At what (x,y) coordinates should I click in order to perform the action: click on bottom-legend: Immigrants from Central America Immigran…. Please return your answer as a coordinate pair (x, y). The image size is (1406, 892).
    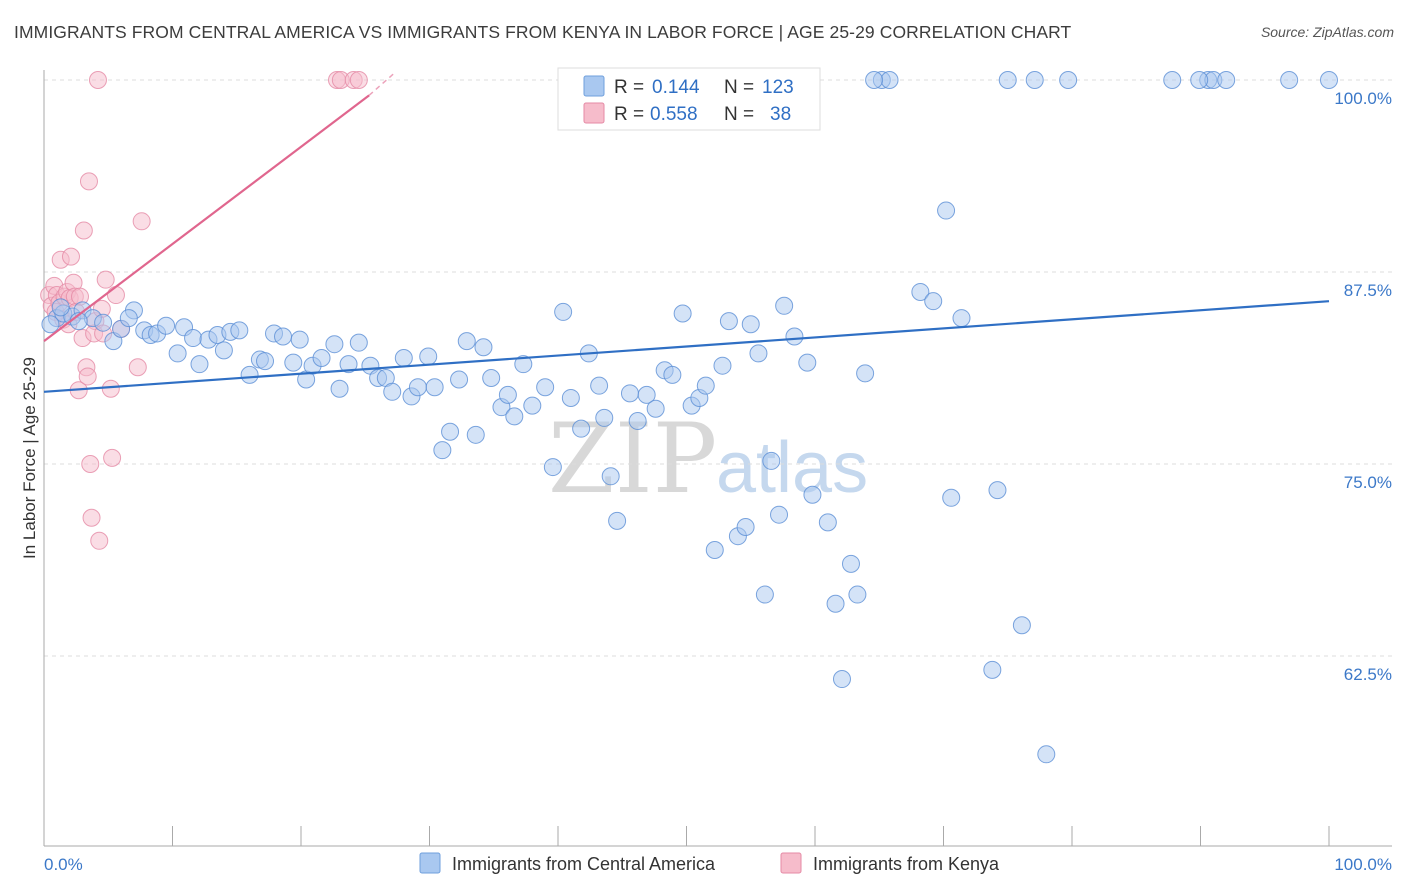
    Looking at the image, I should click on (709, 863).